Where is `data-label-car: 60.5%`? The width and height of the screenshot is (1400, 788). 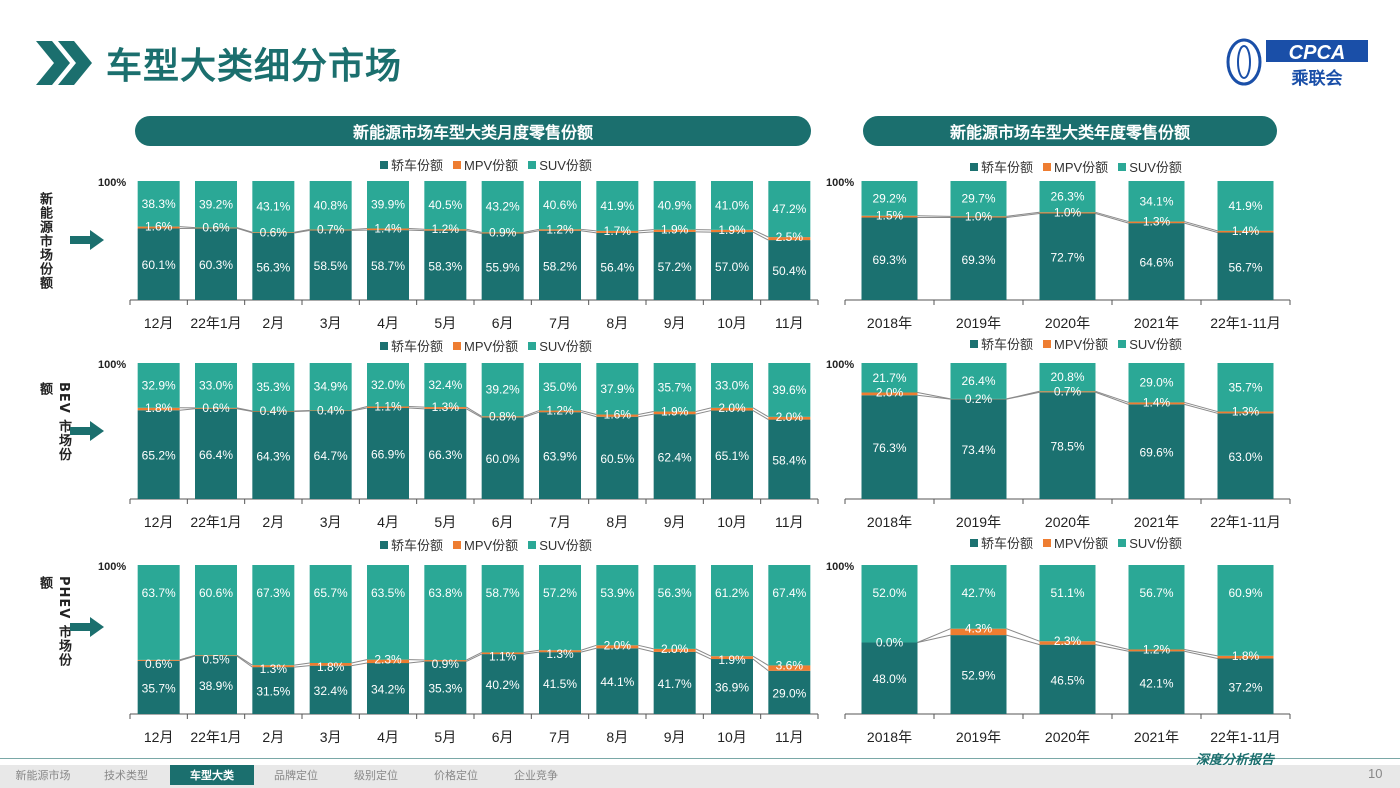
data-label-car: 60.5% is located at coordinates (617, 459).